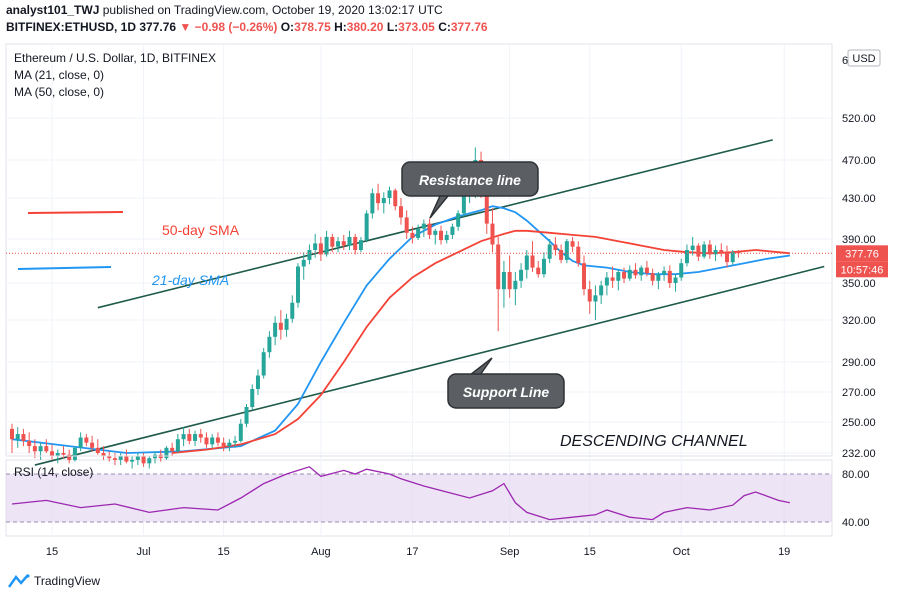 The width and height of the screenshot is (900, 600). What do you see at coordinates (654, 441) in the screenshot?
I see `channel-annotation: DESCENDING CHANNEL` at bounding box center [654, 441].